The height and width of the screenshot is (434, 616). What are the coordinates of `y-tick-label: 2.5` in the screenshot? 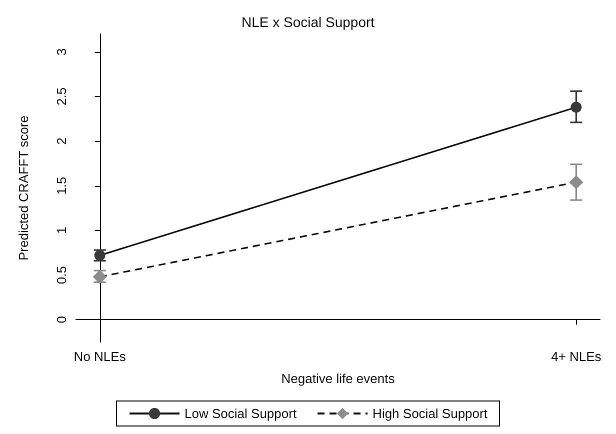 It's located at (61, 96).